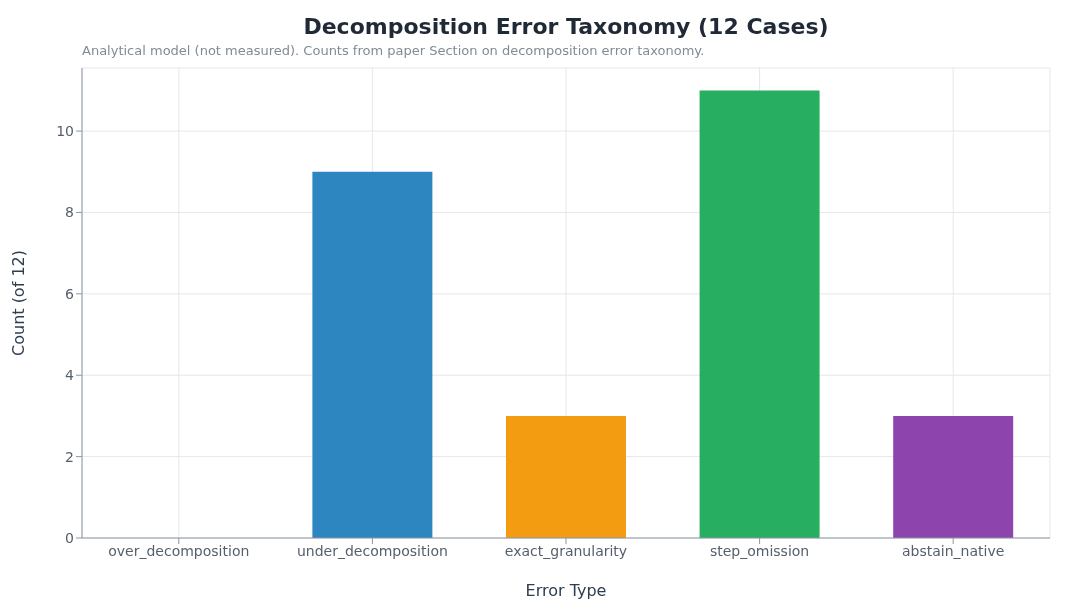  What do you see at coordinates (566, 590) in the screenshot?
I see `x-axis-title: Error Type` at bounding box center [566, 590].